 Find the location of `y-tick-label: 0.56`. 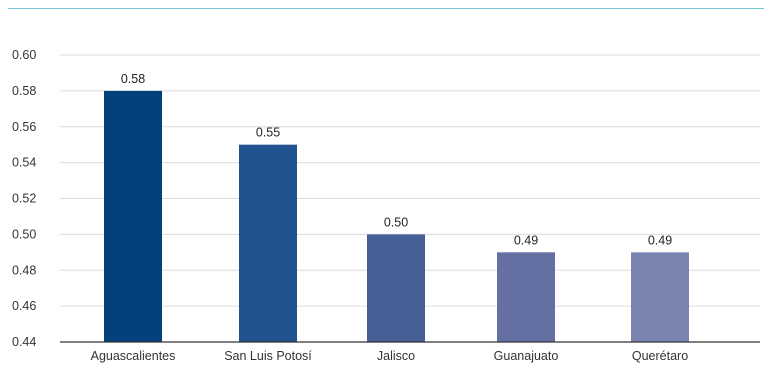

y-tick-label: 0.56 is located at coordinates (24, 127).